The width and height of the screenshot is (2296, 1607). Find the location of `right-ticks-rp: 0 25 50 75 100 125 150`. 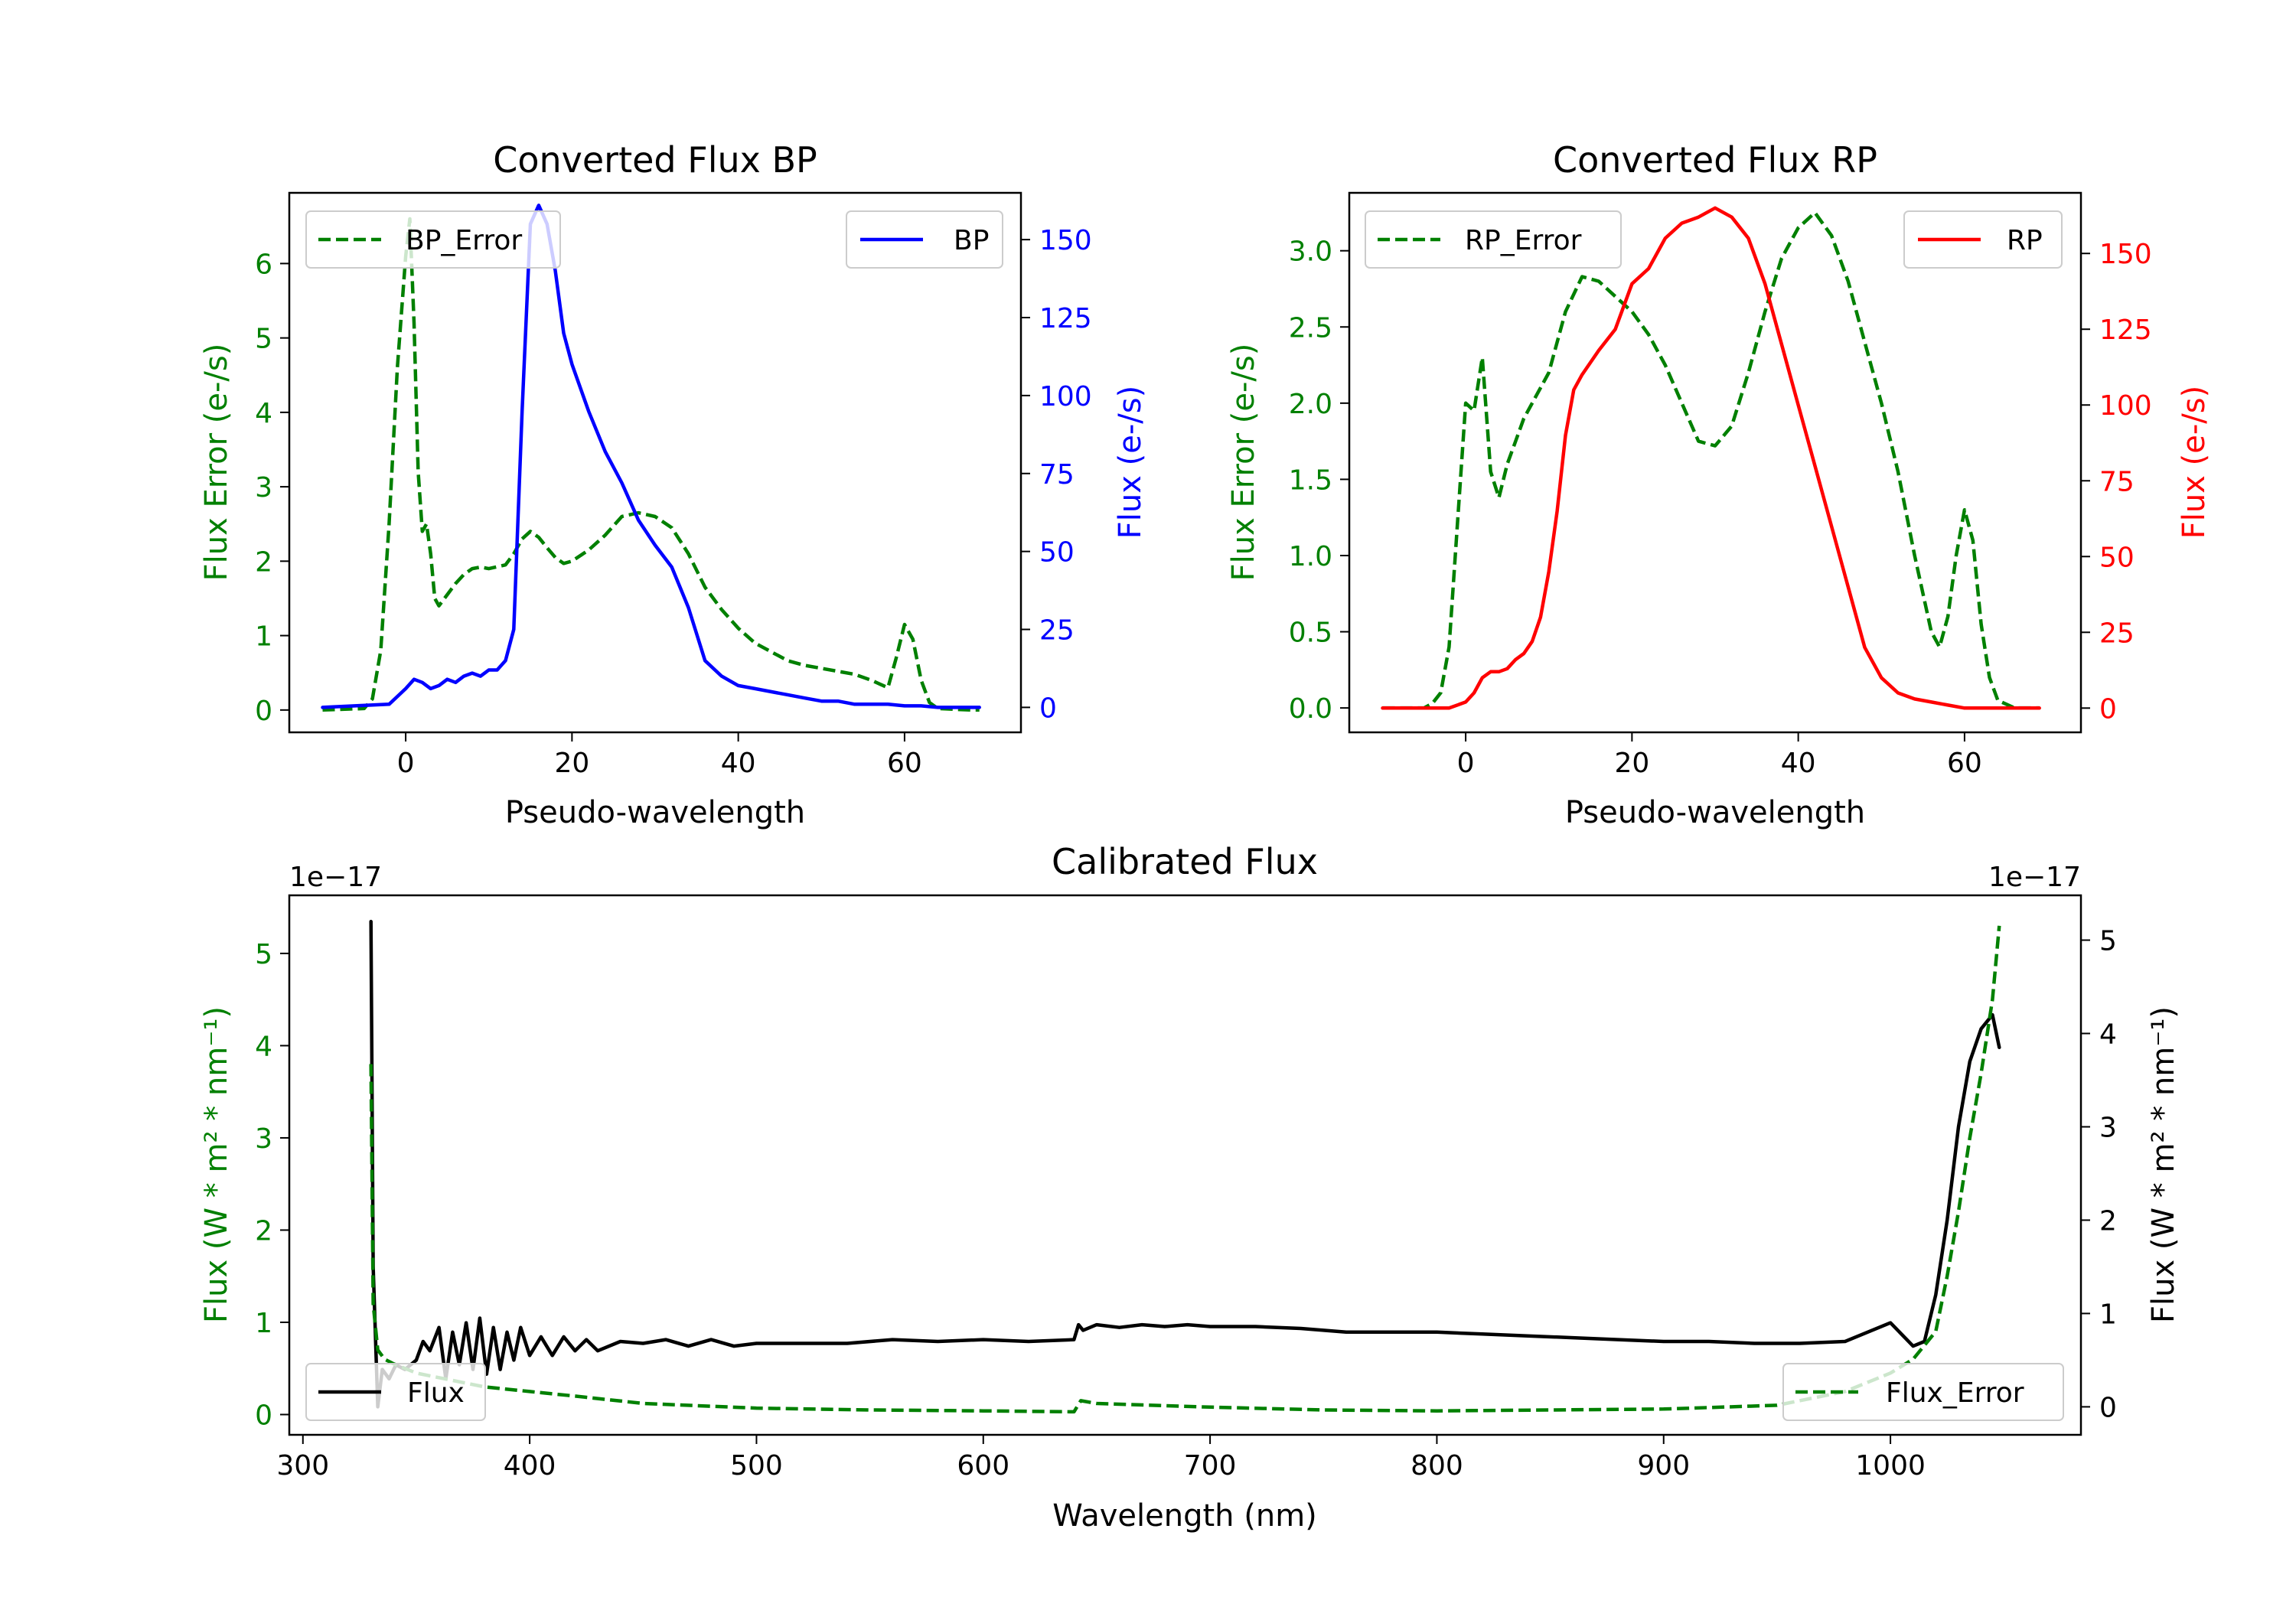

right-ticks-rp: 0 25 50 75 100 125 150 is located at coordinates (2116, 482).